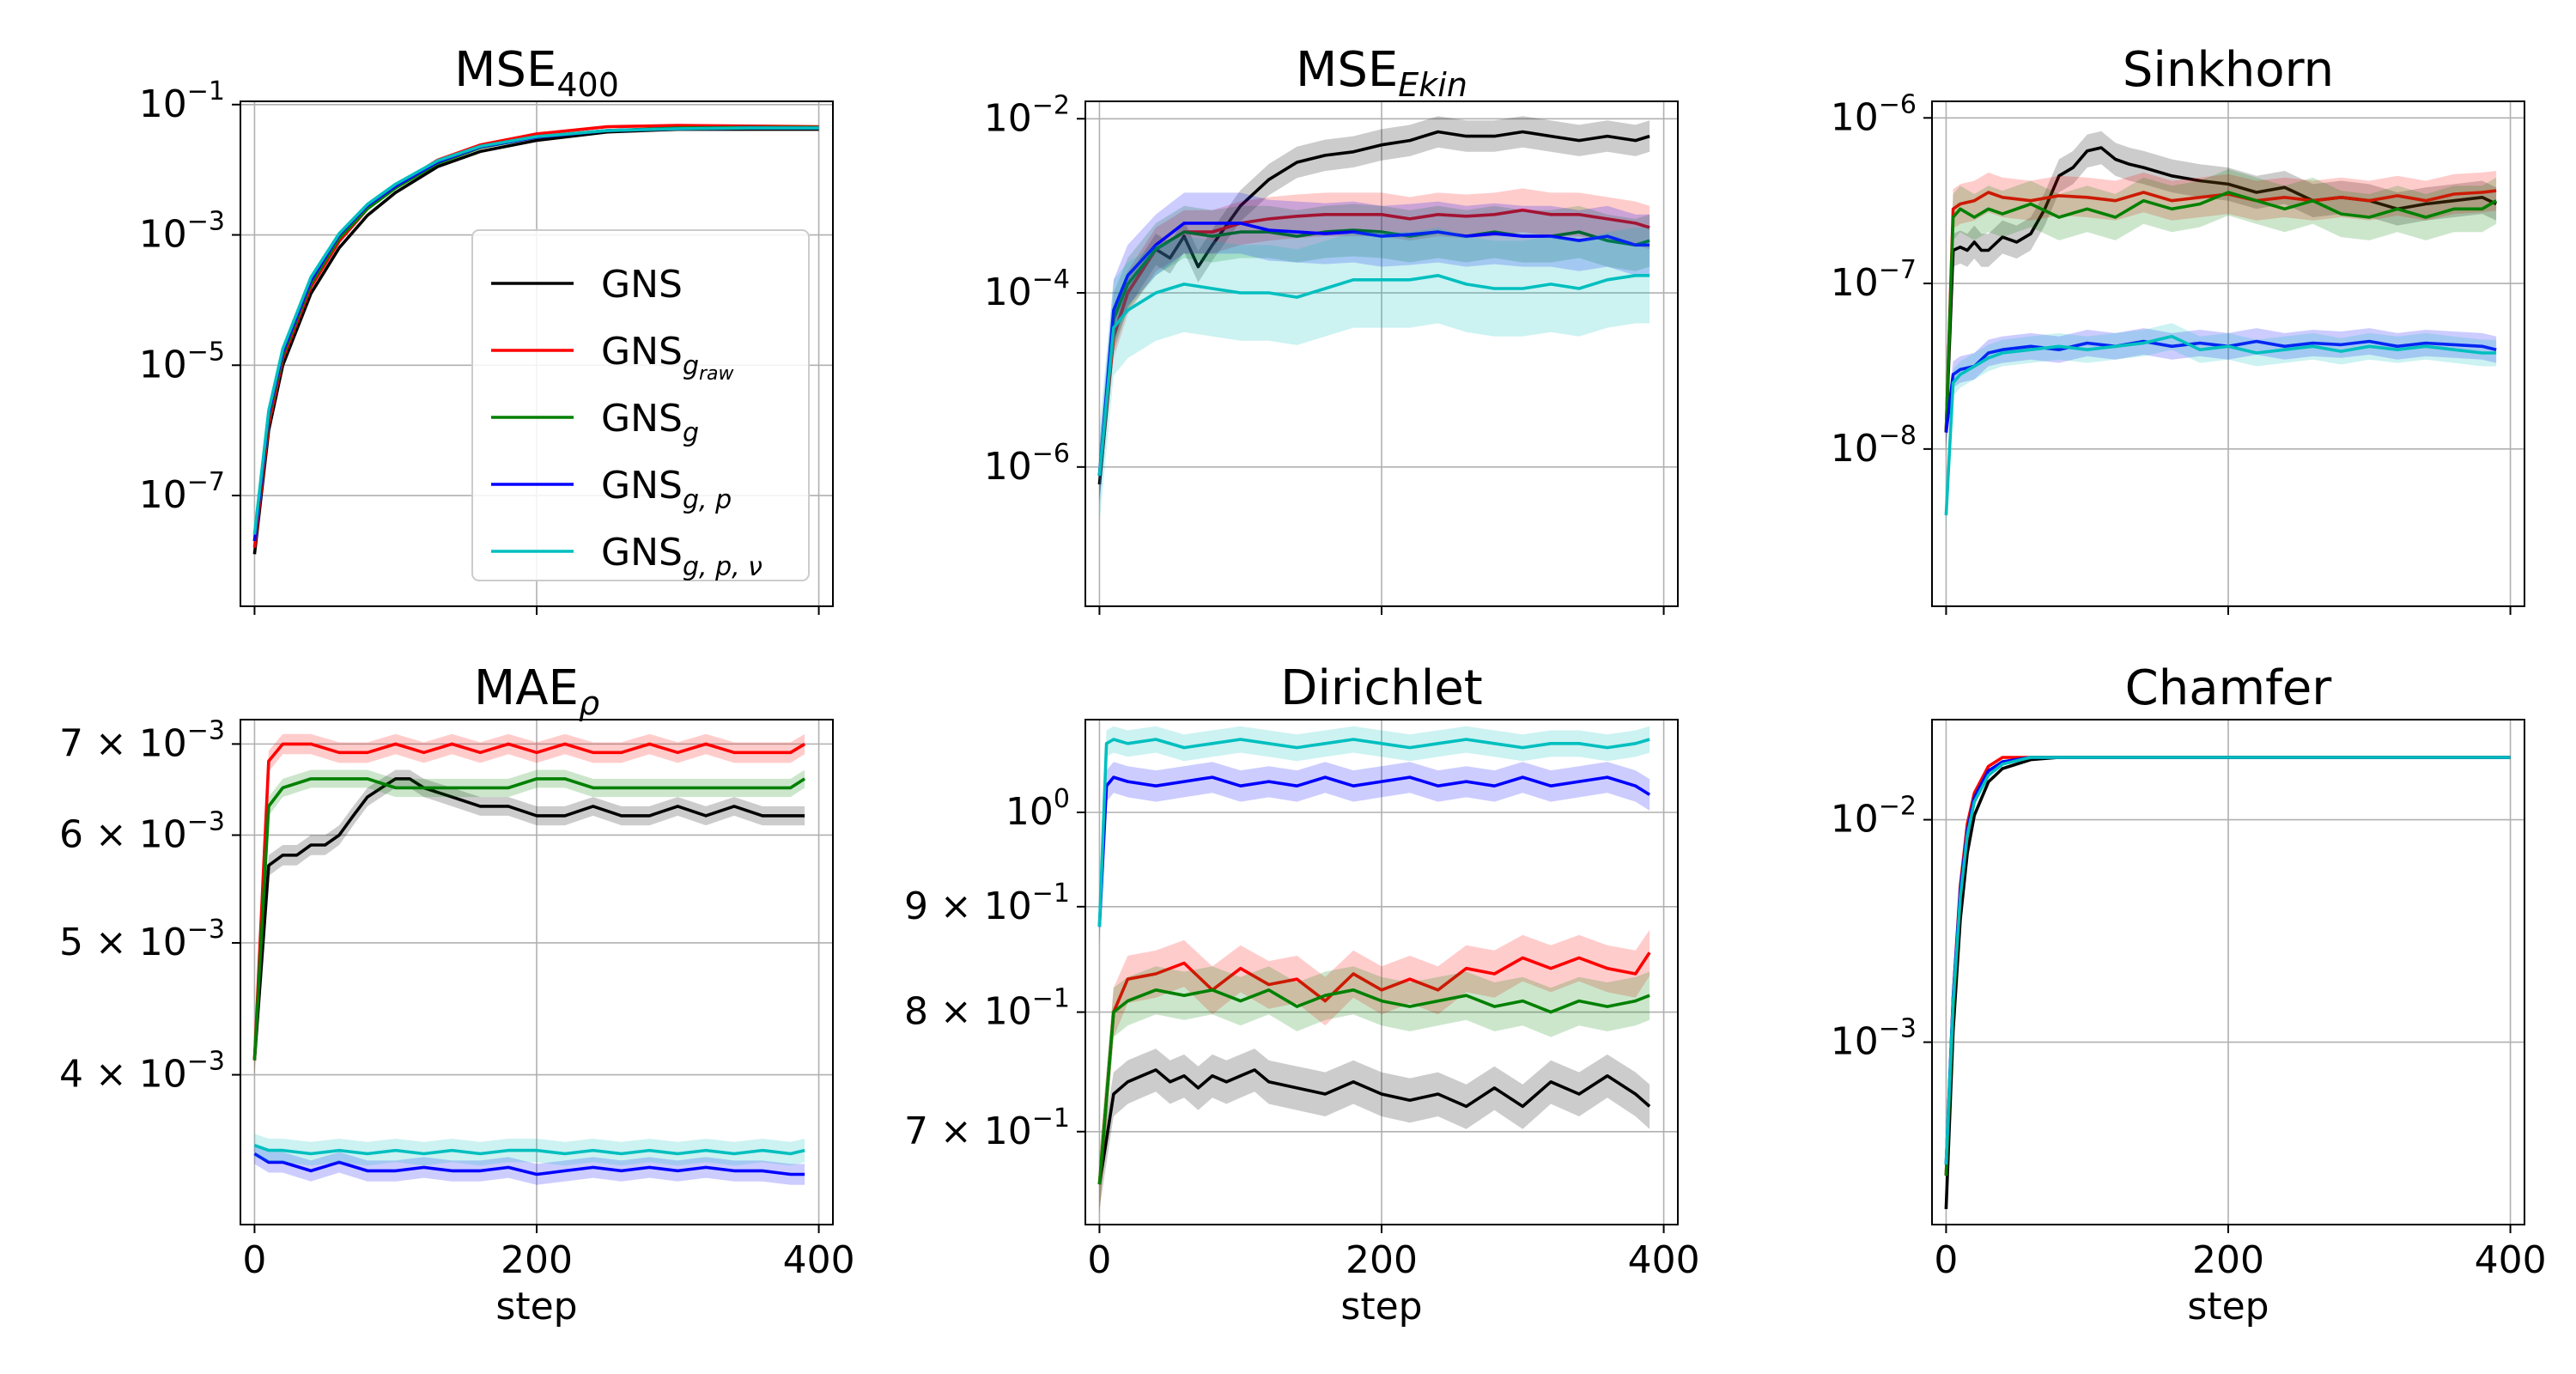 The image size is (2576, 1374). Describe the element at coordinates (2229, 688) in the screenshot. I see `chart-title: Chamfer` at that location.